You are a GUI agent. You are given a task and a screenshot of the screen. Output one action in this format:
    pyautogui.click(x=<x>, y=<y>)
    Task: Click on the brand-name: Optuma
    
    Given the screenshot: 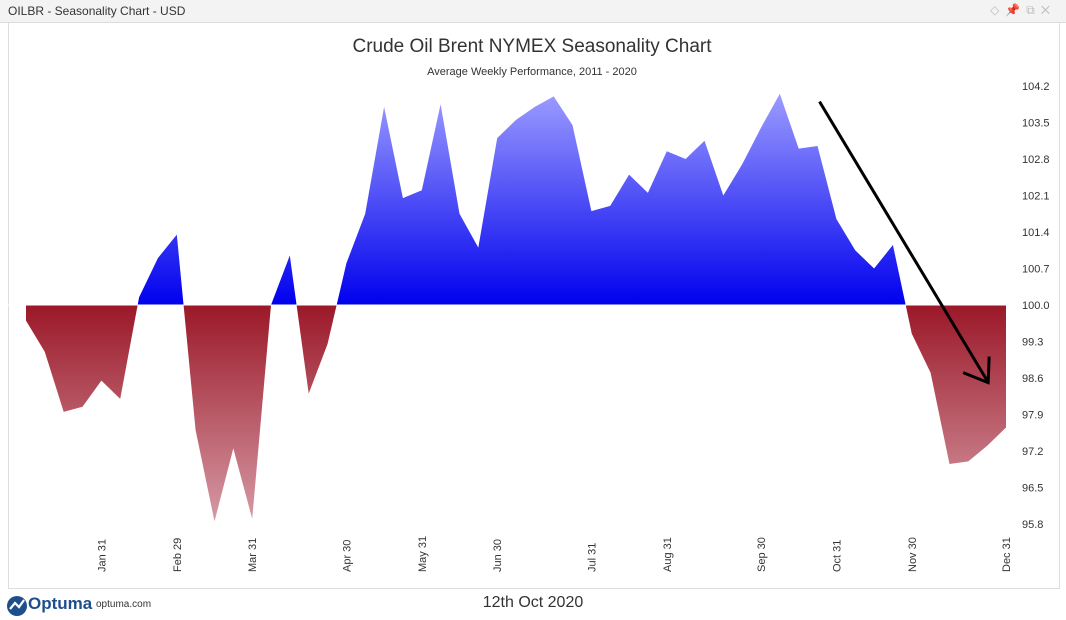 What is the action you would take?
    pyautogui.click(x=60, y=603)
    